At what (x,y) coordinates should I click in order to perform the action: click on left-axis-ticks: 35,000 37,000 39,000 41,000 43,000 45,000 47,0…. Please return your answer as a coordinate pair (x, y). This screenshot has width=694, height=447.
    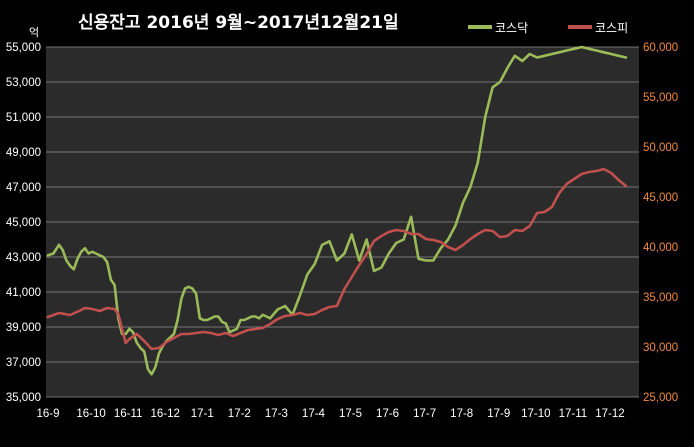
    Looking at the image, I should click on (23, 223).